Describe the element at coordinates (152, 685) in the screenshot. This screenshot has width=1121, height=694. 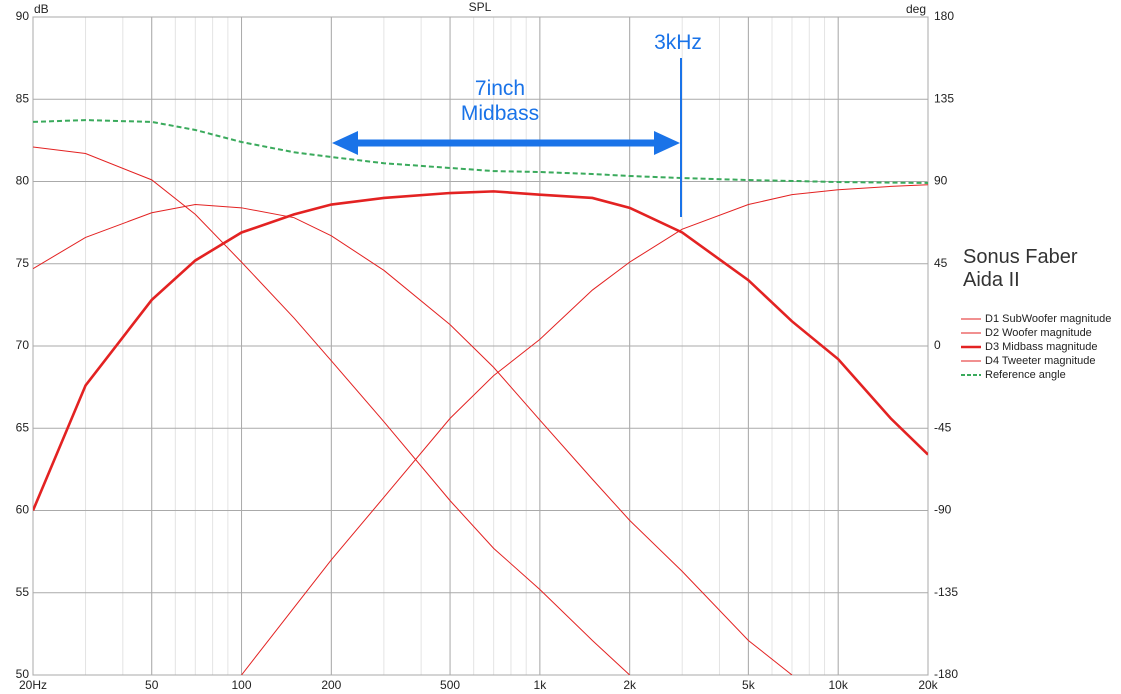
I see `x-tick-label: 50` at that location.